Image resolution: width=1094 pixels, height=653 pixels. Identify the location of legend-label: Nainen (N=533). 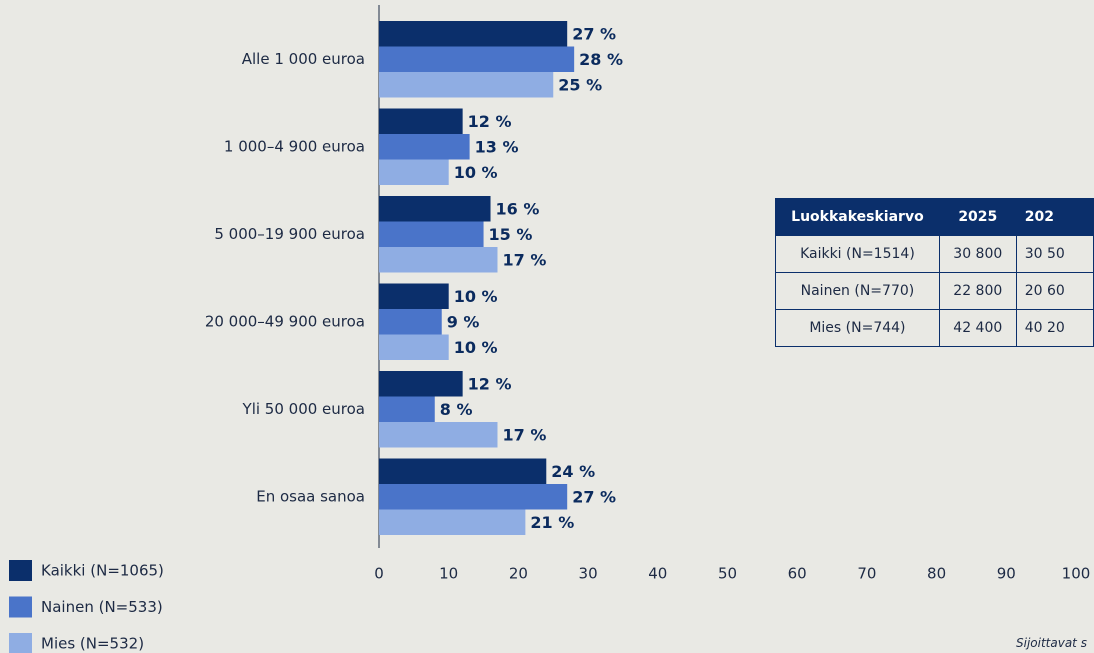
(102, 607).